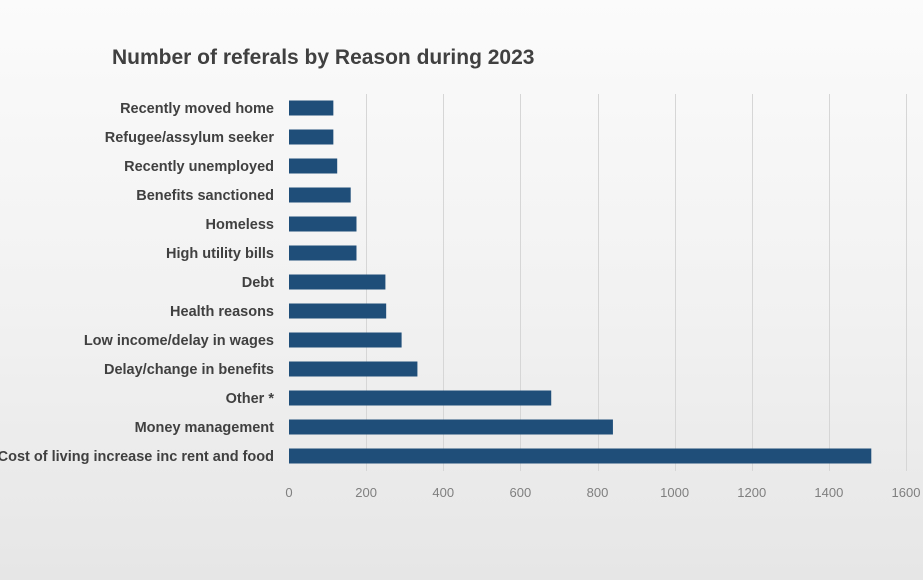 The image size is (923, 580). I want to click on x-tick-label: 800, so click(598, 492).